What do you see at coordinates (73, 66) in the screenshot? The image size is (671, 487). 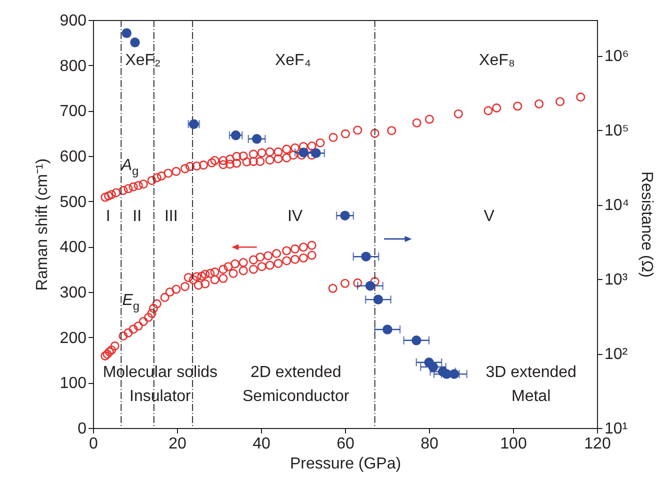 I see `y-tick-label: 800` at bounding box center [73, 66].